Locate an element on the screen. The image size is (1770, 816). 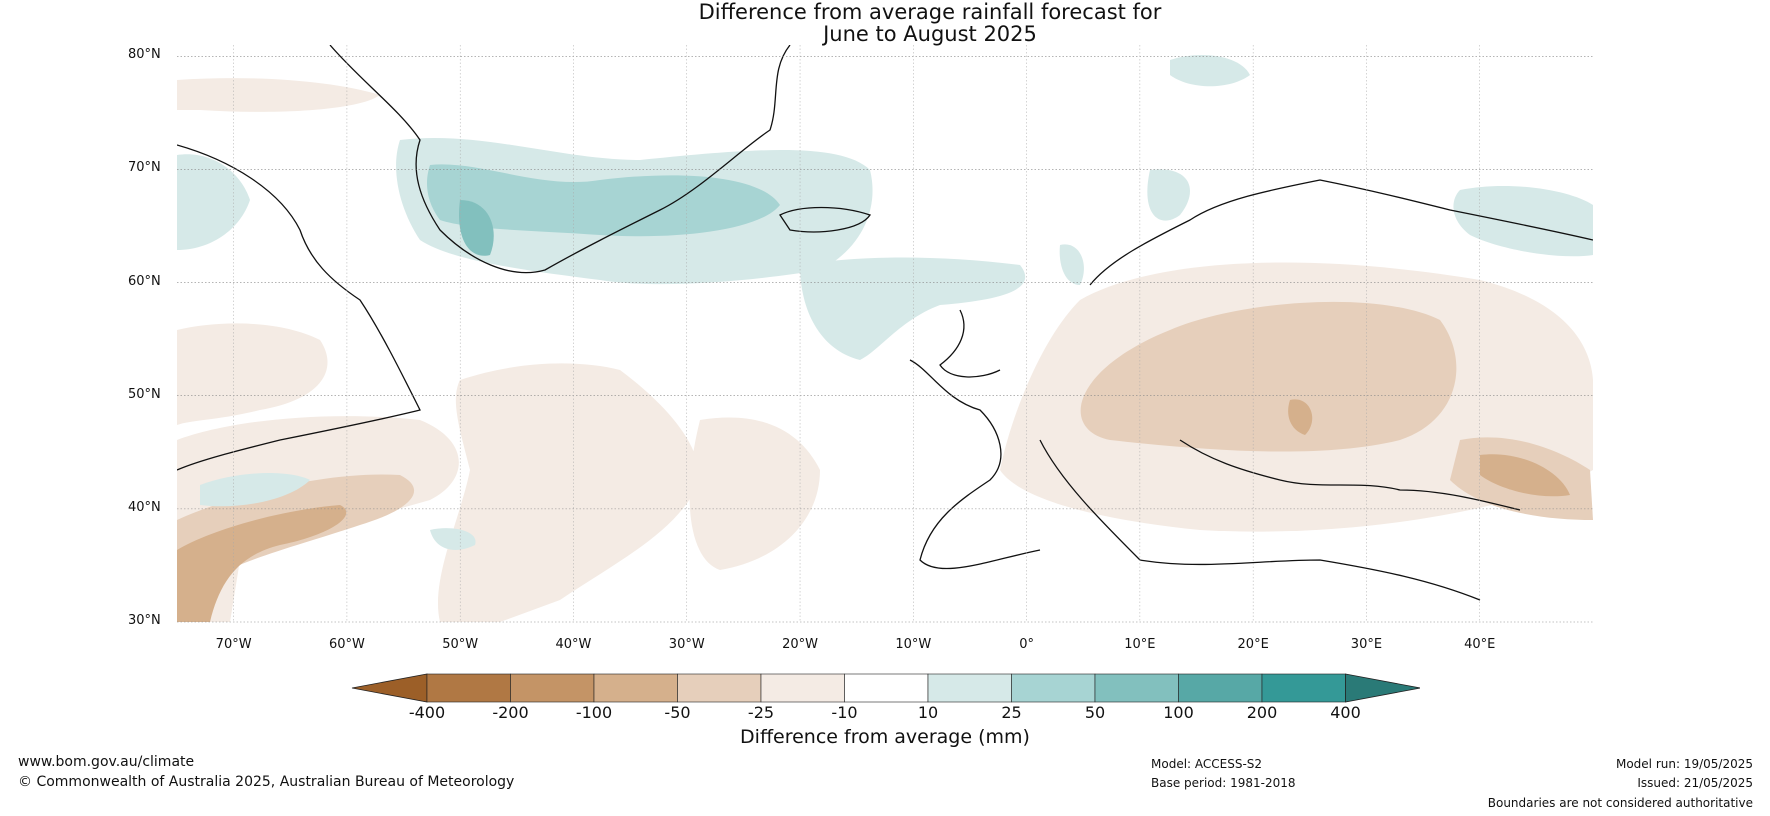
footer-url: www.bom.gov.au/climate is located at coordinates (106, 762).